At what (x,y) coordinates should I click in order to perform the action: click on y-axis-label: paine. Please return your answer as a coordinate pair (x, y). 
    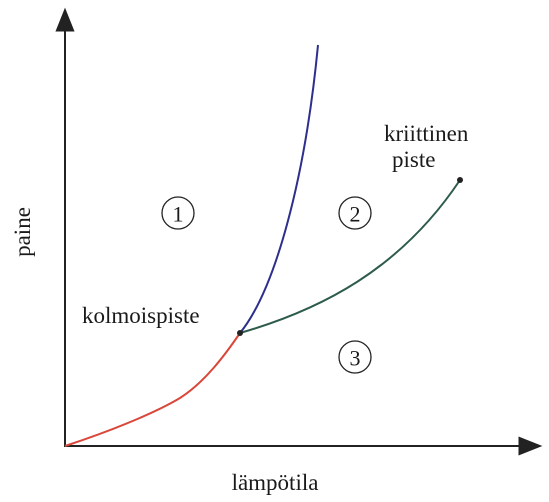
    Looking at the image, I should click on (22, 232).